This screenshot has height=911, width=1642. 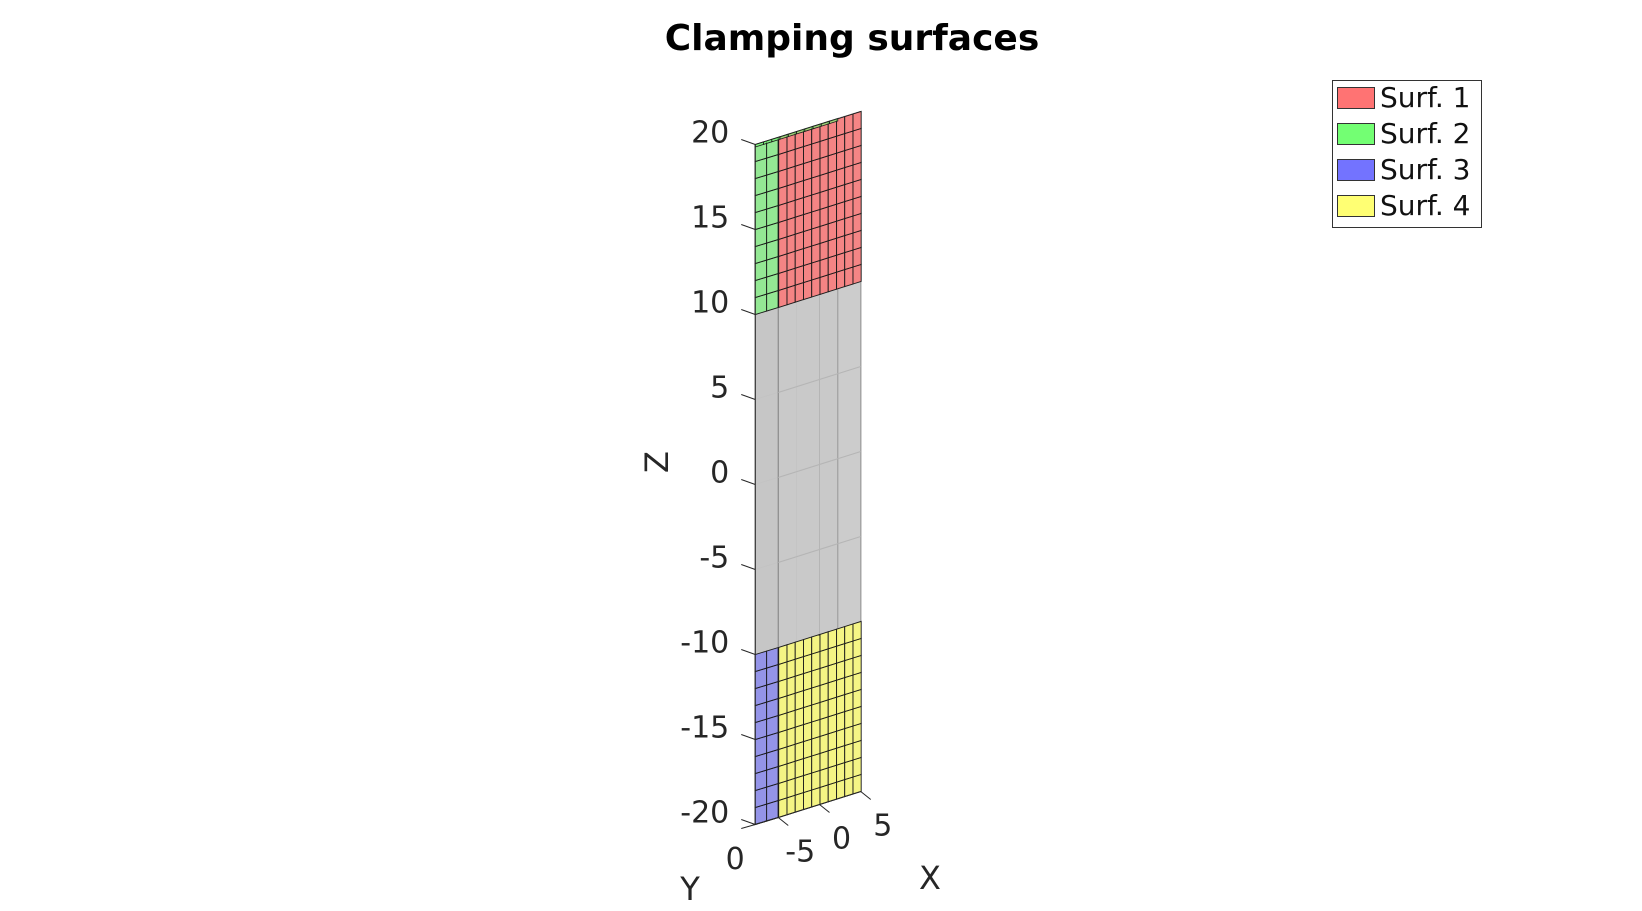 What do you see at coordinates (748, 826) in the screenshot?
I see `y-tick` at bounding box center [748, 826].